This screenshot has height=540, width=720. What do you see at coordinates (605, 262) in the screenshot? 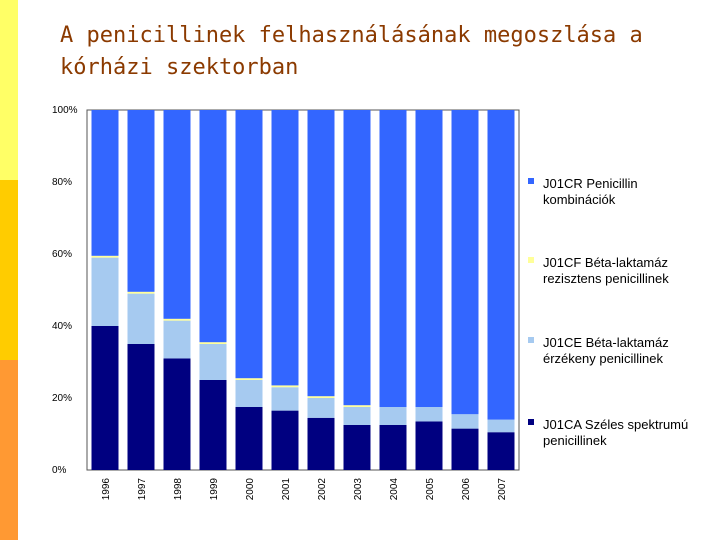
I see `legend-label: J01CF Béta-laktamáz` at bounding box center [605, 262].